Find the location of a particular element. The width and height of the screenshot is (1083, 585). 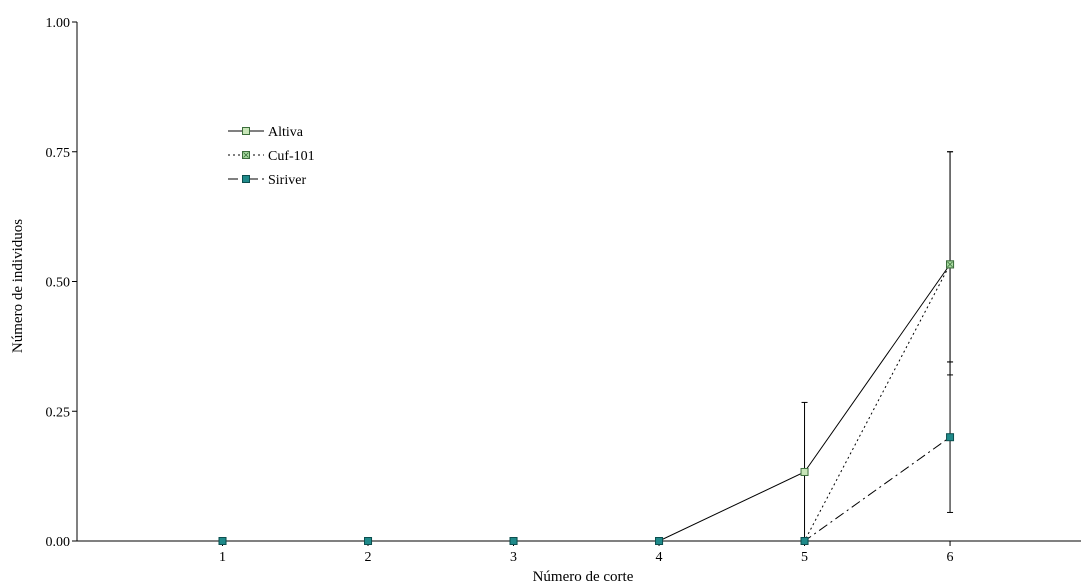

legend-marker-hatch is located at coordinates (246, 155).